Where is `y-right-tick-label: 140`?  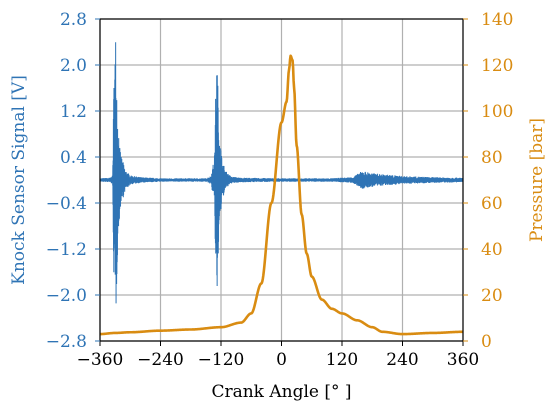 y-right-tick-label: 140 is located at coordinates (497, 20).